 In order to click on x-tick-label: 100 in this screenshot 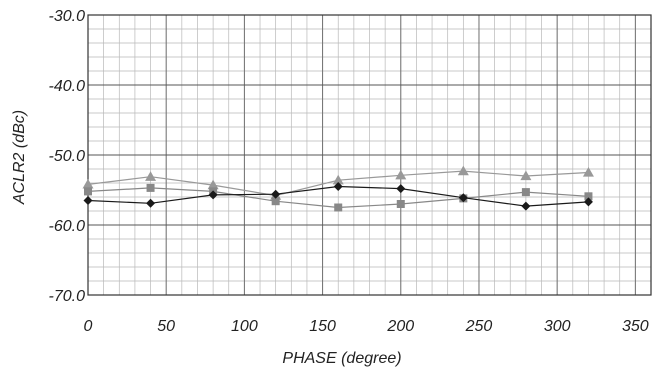, I will do `click(244, 326)`.